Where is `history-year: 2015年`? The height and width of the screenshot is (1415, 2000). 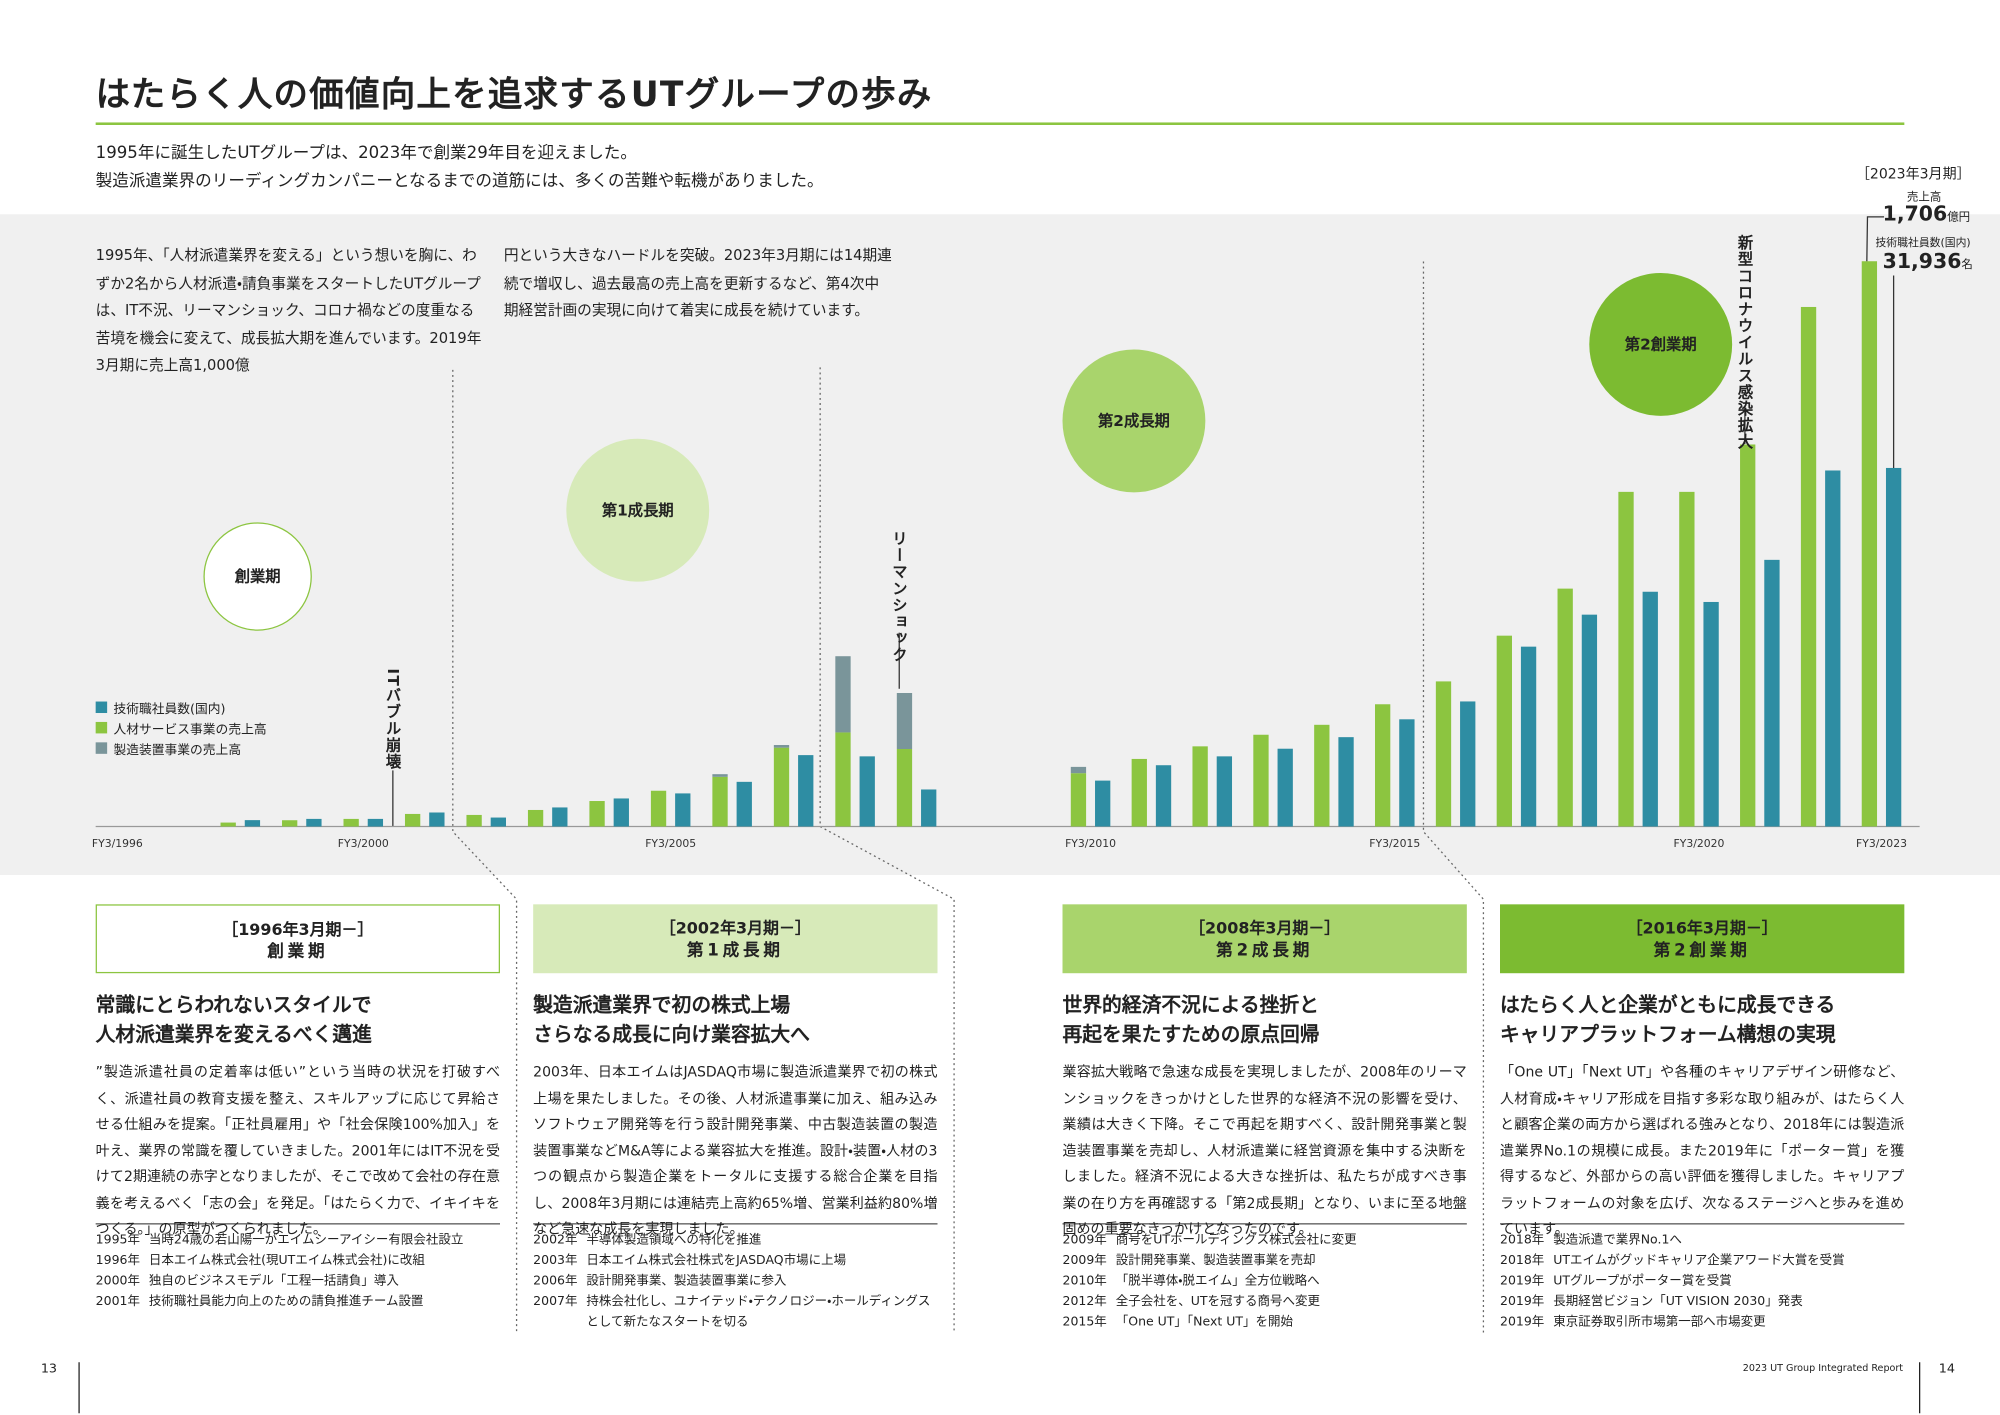 history-year: 2015年 is located at coordinates (1084, 1322).